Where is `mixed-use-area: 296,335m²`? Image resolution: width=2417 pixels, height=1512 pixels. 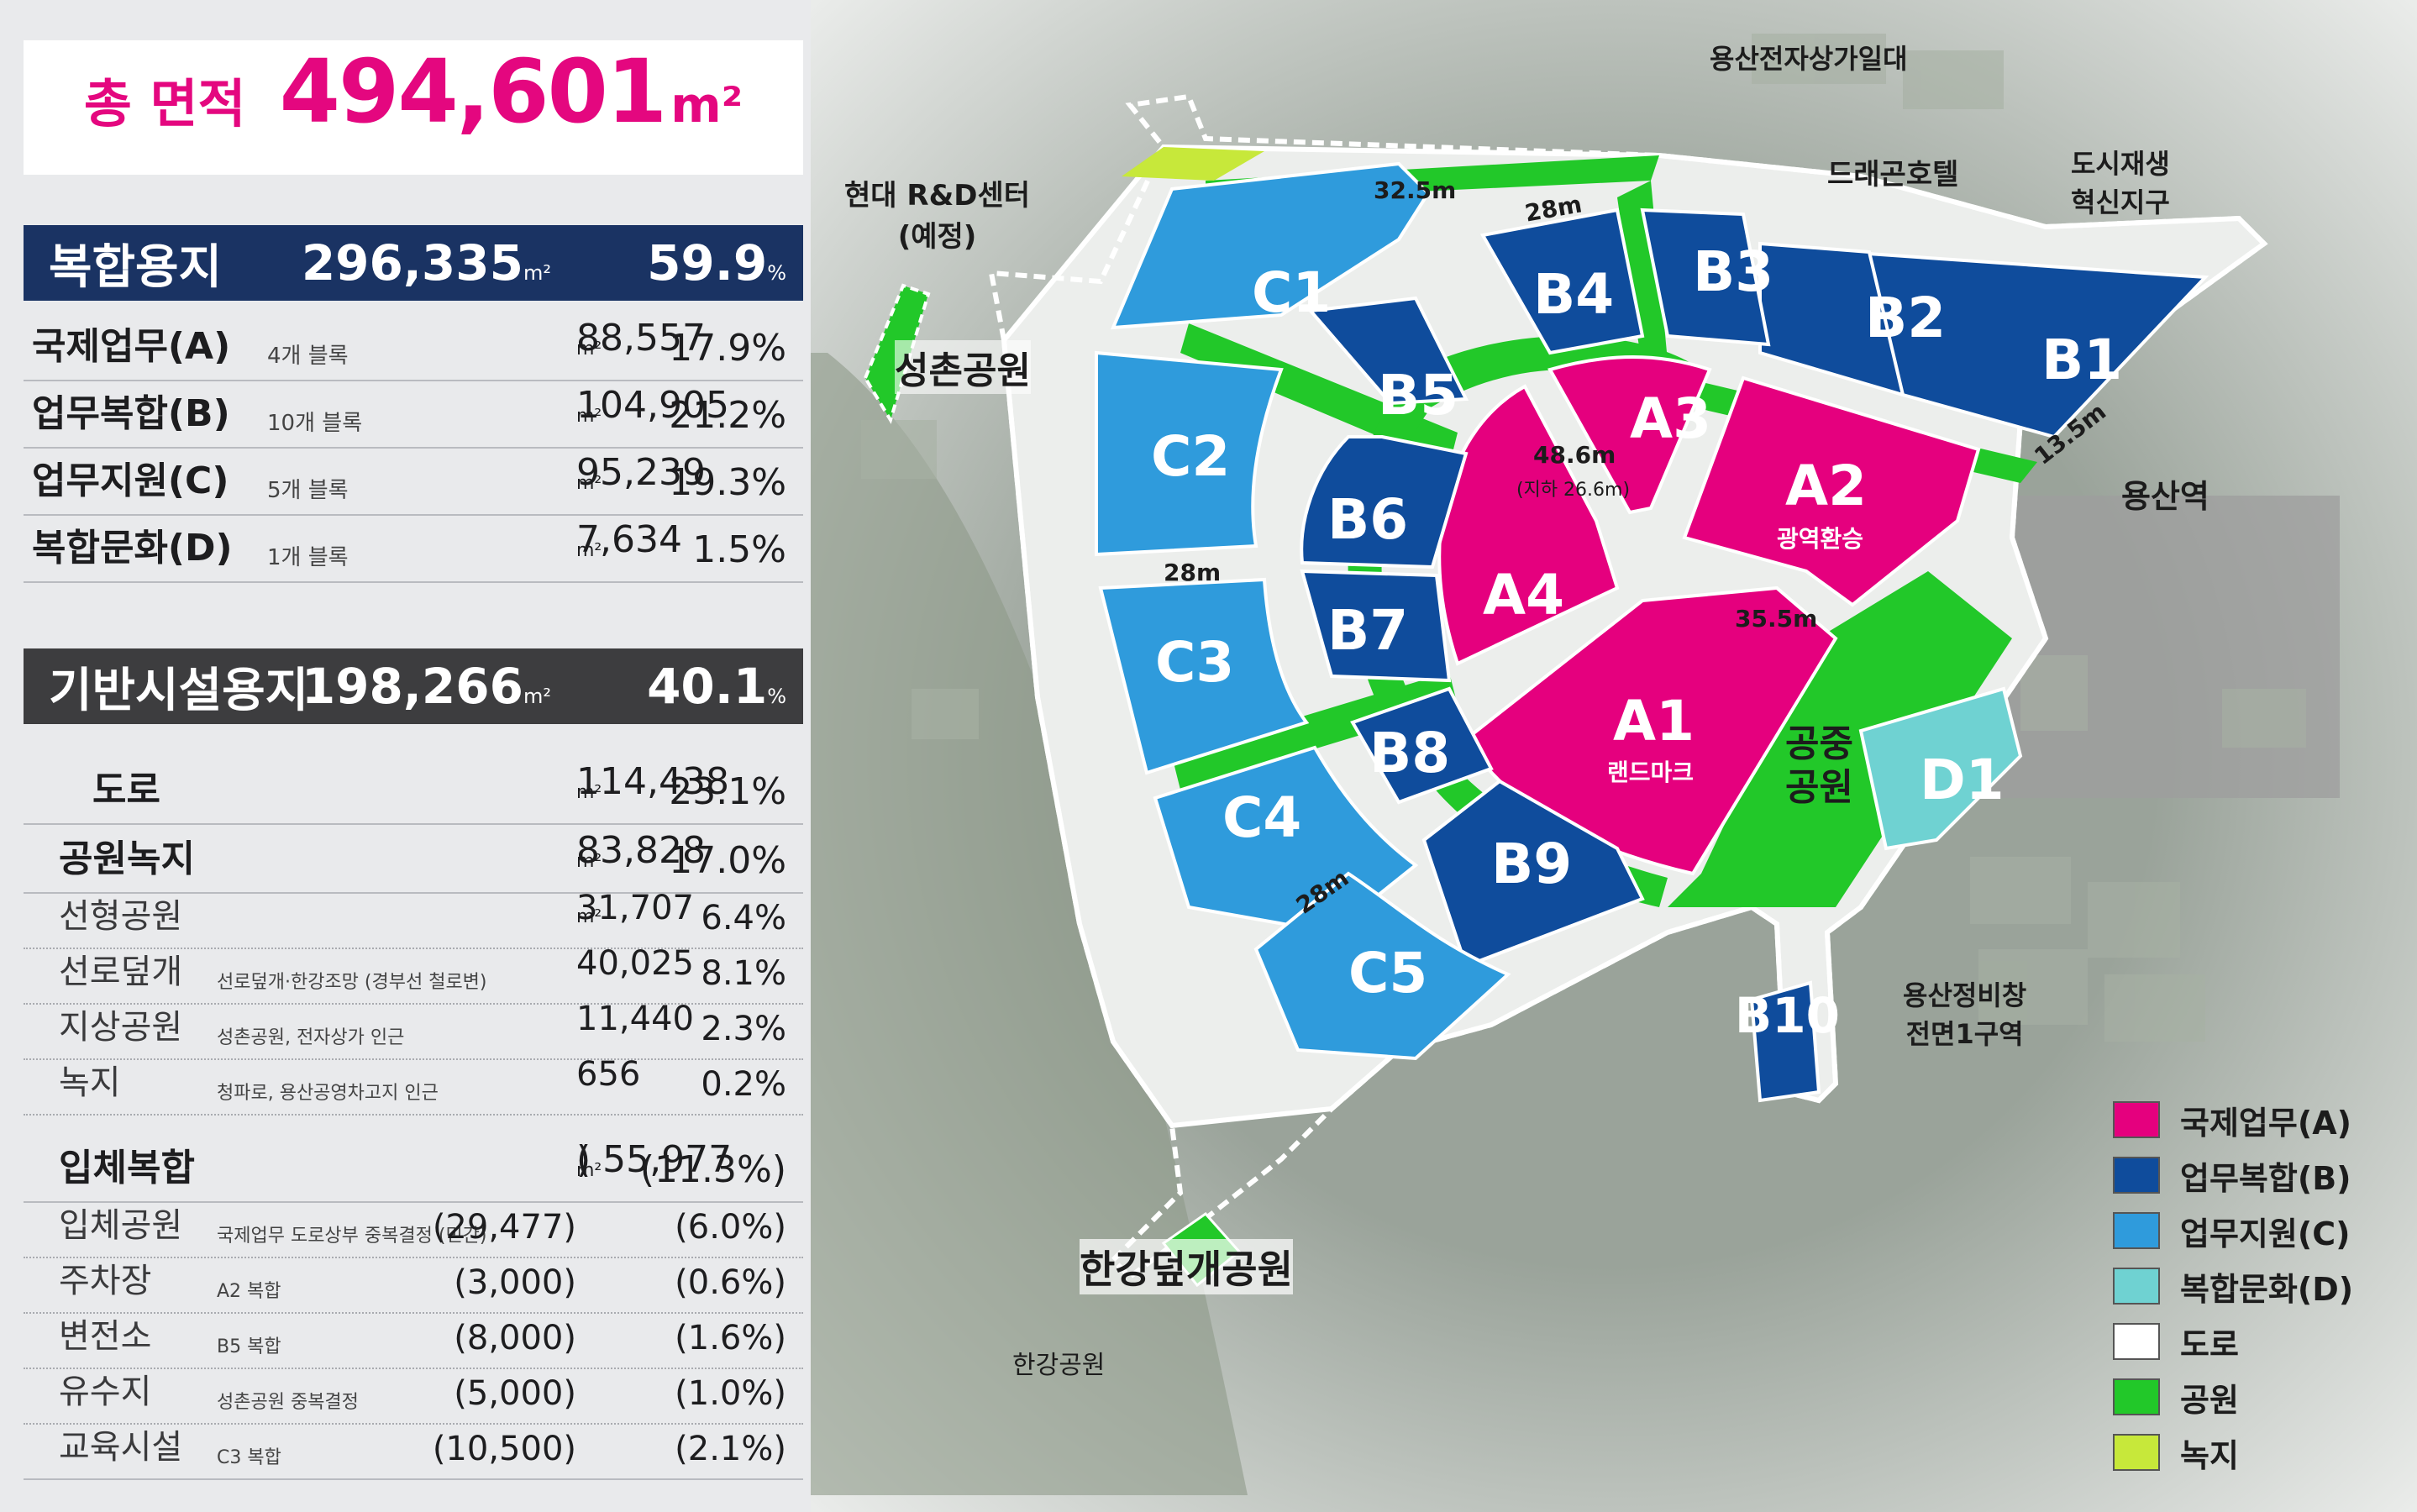
mixed-use-area: 296,335m² is located at coordinates (426, 262).